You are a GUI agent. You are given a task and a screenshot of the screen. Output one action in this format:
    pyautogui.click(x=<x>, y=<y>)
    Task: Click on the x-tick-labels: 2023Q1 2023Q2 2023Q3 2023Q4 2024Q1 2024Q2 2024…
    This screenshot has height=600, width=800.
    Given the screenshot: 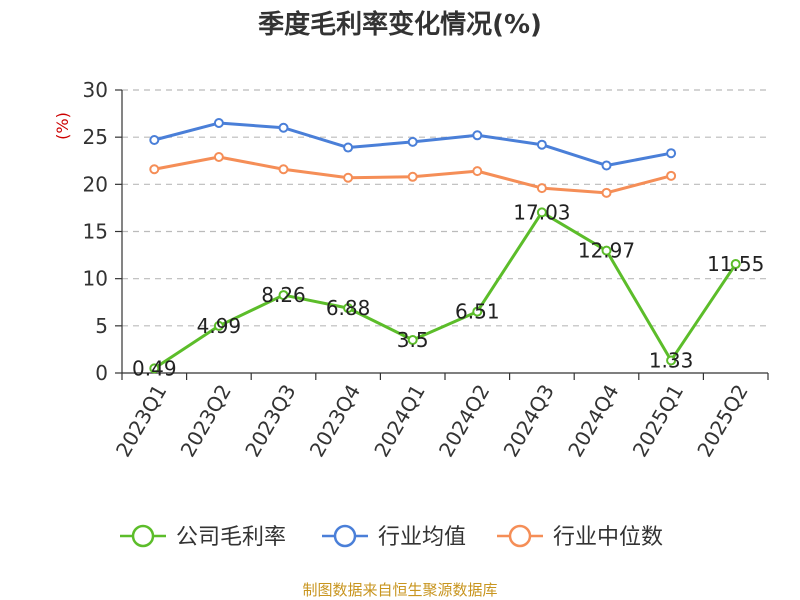 What is the action you would take?
    pyautogui.click(x=432, y=420)
    